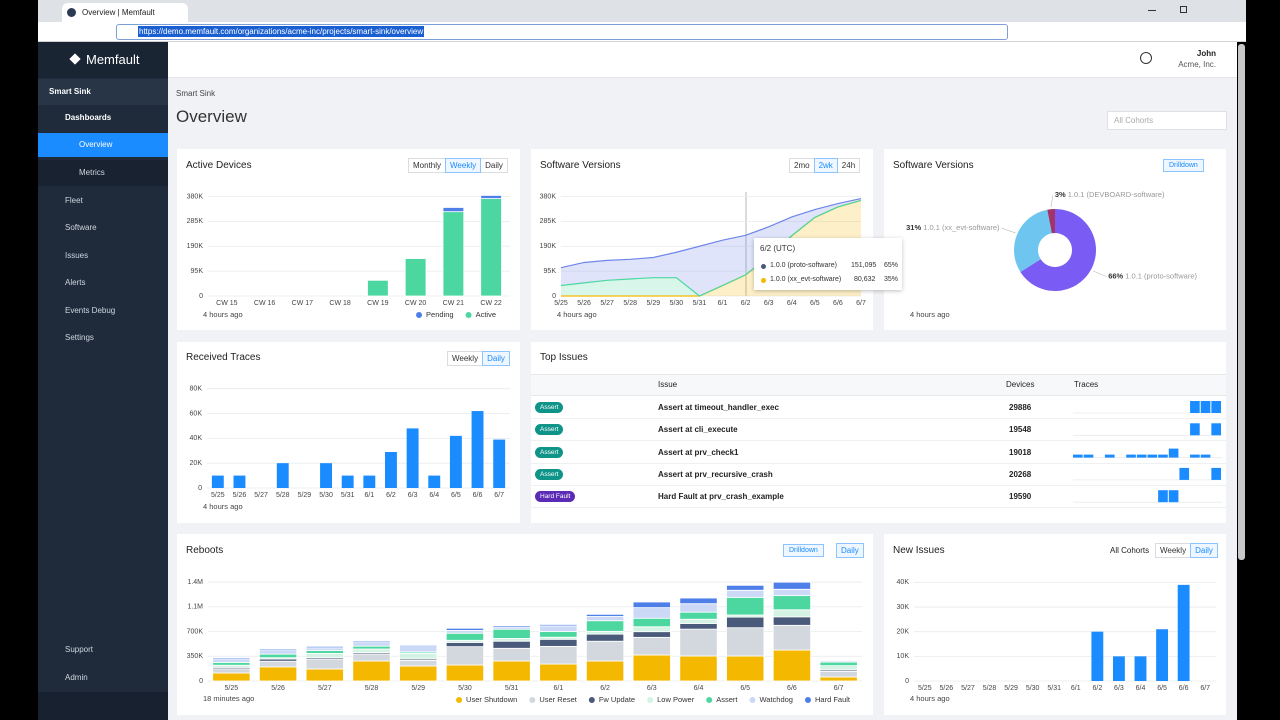 This screenshot has height=720, width=1280. I want to click on x-tick-label: 6/5, so click(1162, 688).